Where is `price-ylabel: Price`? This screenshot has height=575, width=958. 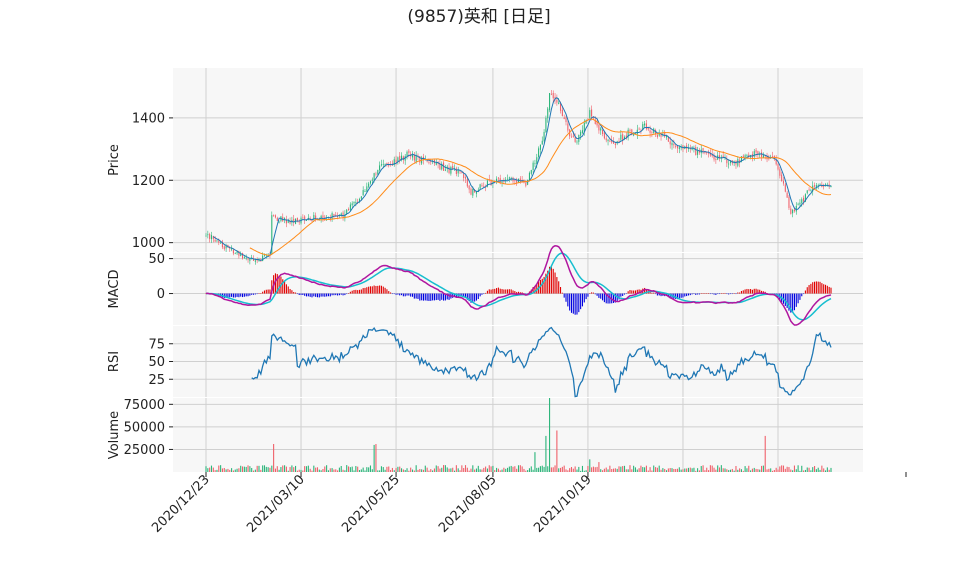 price-ylabel: Price is located at coordinates (114, 160).